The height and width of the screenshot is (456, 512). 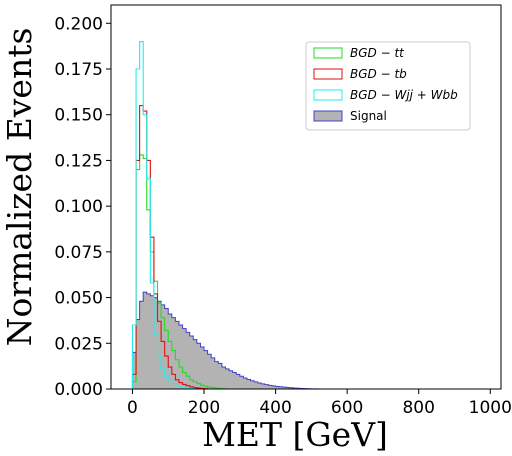 I want to click on y-axis-title: Normalized Events, so click(x=19, y=187).